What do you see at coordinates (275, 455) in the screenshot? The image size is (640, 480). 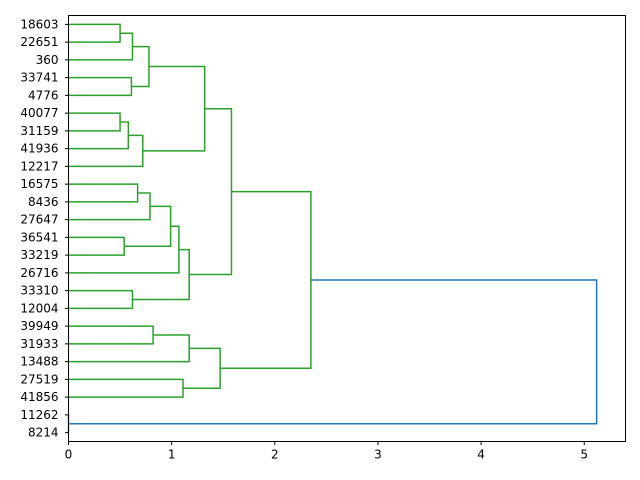 I see `x-tick-label: 2` at bounding box center [275, 455].